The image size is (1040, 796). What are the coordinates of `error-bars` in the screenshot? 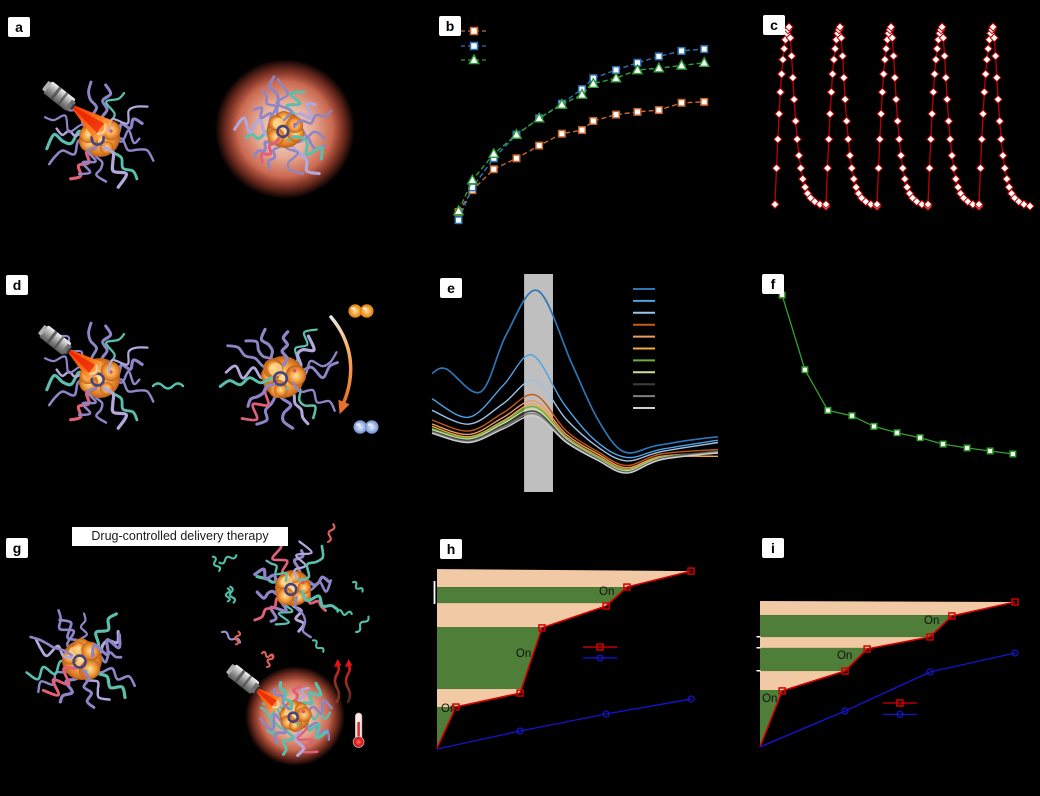 It's located at (581, 137).